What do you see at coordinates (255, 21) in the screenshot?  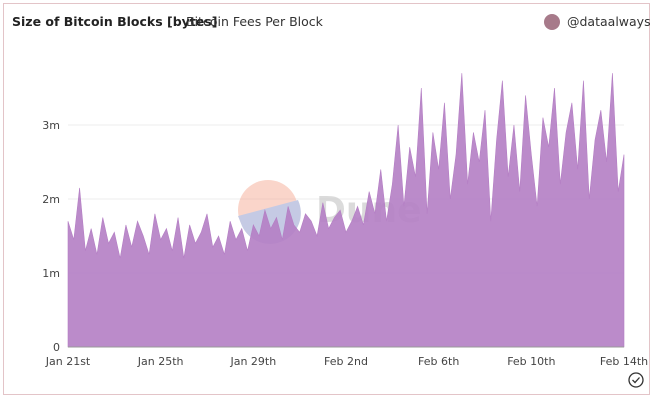 I see `tab: Bitcoin Fees Per Block` at bounding box center [255, 21].